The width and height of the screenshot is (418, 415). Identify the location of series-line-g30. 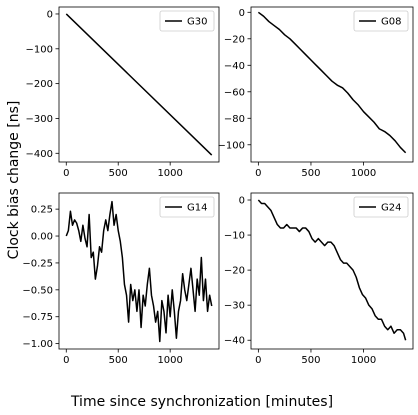
(138, 84).